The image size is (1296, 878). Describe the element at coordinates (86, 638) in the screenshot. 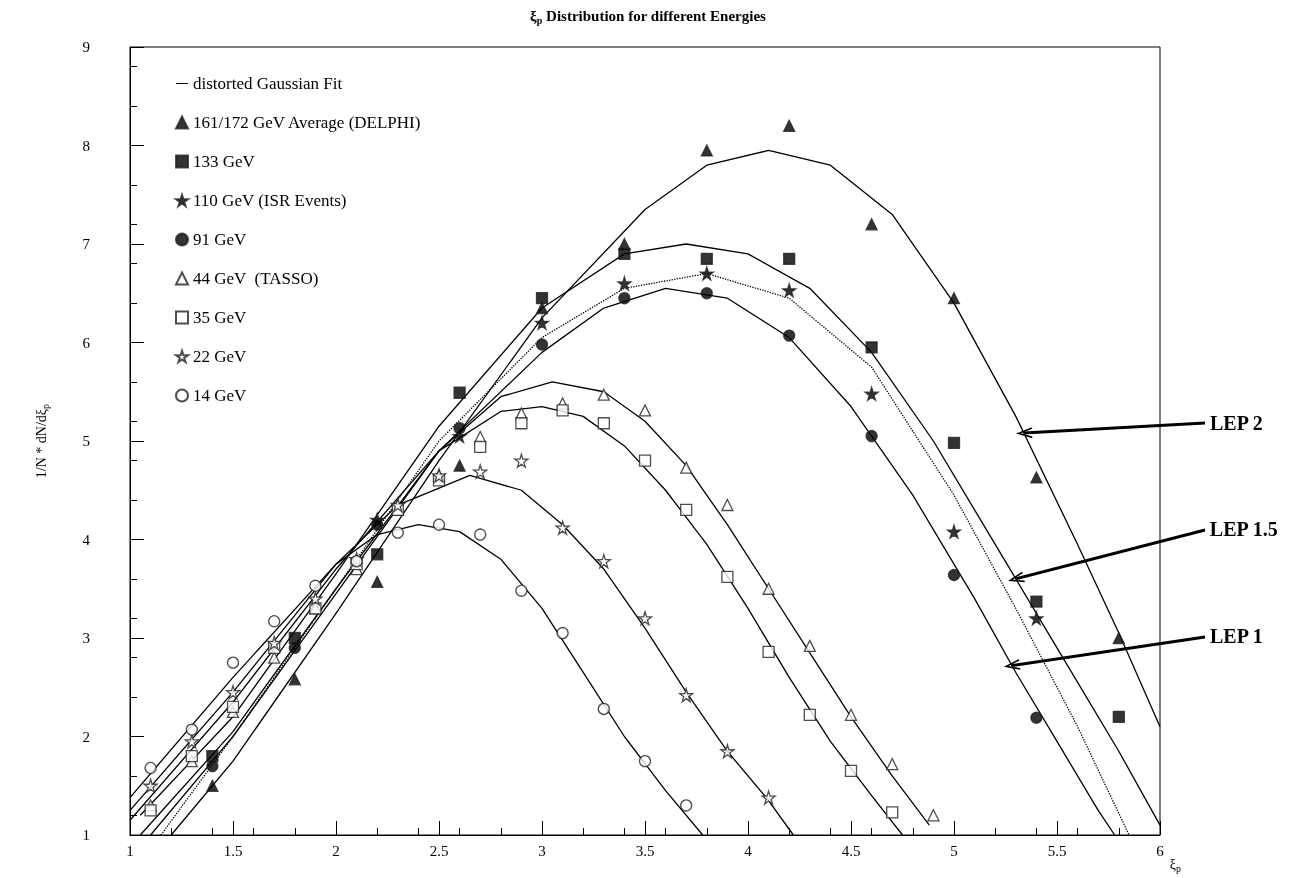

I see `y-tick-label: 3` at that location.